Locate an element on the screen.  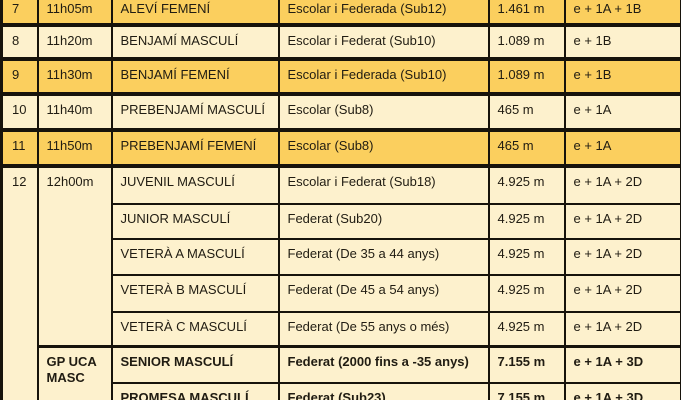
license-type-cell: Escolar i Federada (Sub12) is located at coordinates (383, 13).